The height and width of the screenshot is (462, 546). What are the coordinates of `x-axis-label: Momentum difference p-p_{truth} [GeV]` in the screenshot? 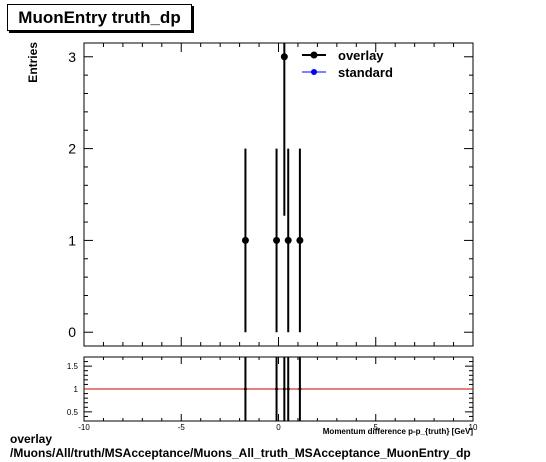 It's located at (398, 431).